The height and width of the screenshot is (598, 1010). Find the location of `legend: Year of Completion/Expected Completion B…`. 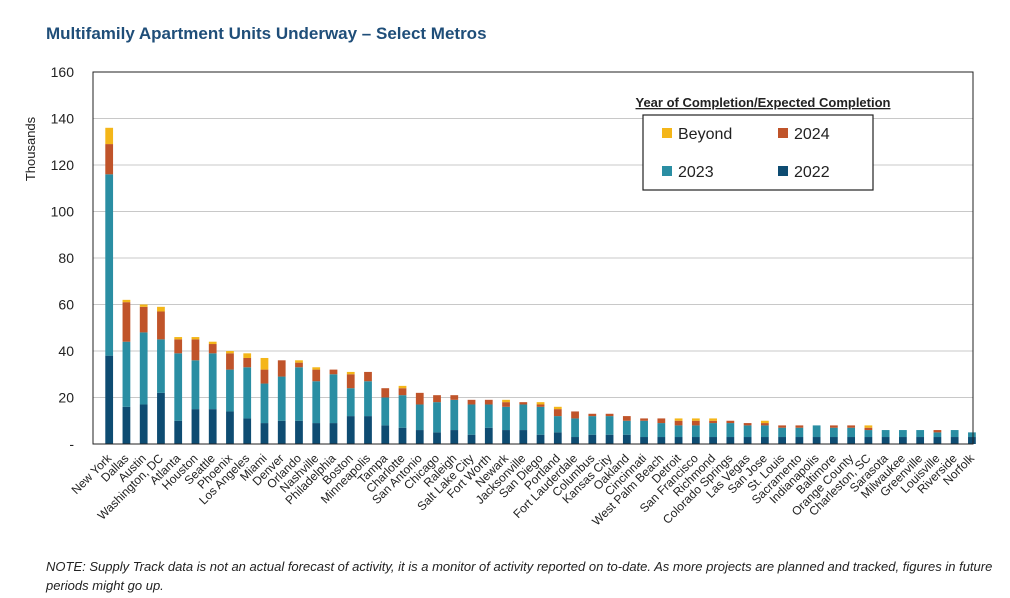

legend: Year of Completion/Expected Completion B… is located at coordinates (763, 143).